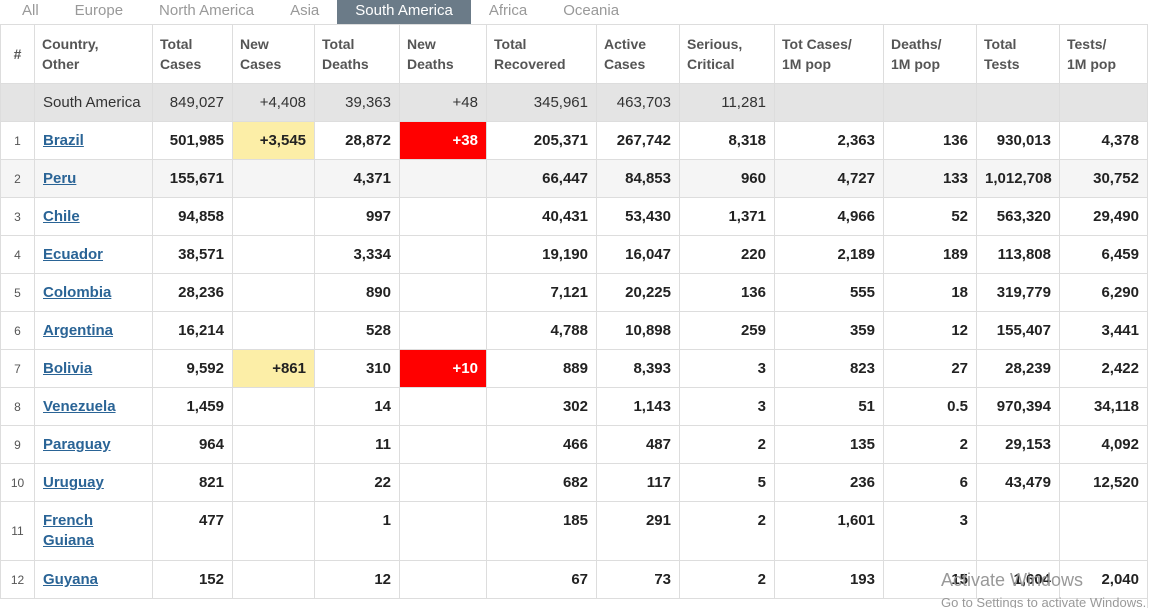  I want to click on country-link: Brazil, so click(63, 140).